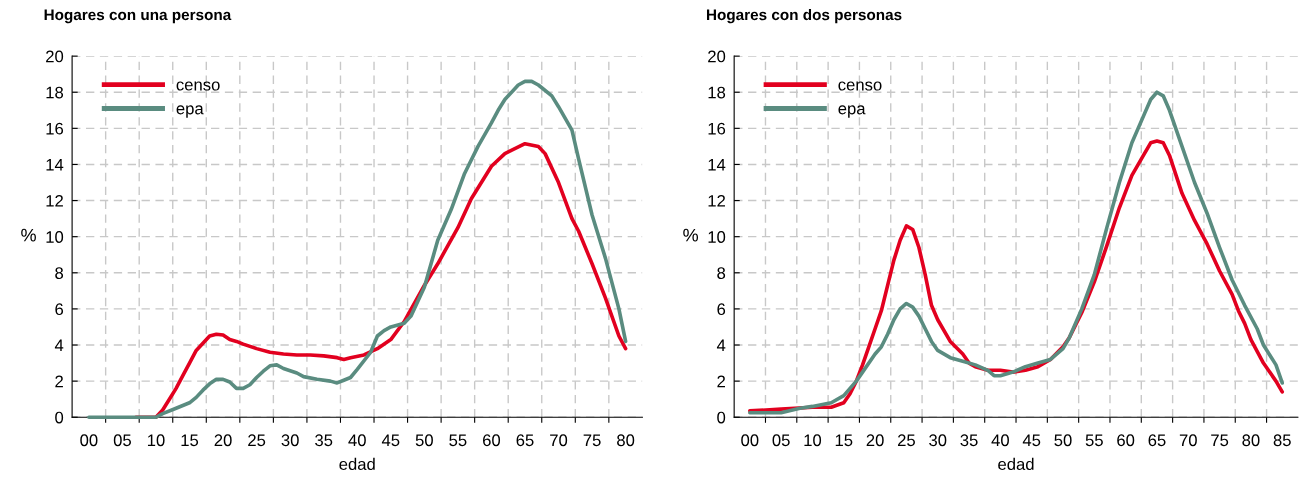 This screenshot has width=1311, height=488. I want to click on chart-title: Hogares con dos personas, so click(804, 16).